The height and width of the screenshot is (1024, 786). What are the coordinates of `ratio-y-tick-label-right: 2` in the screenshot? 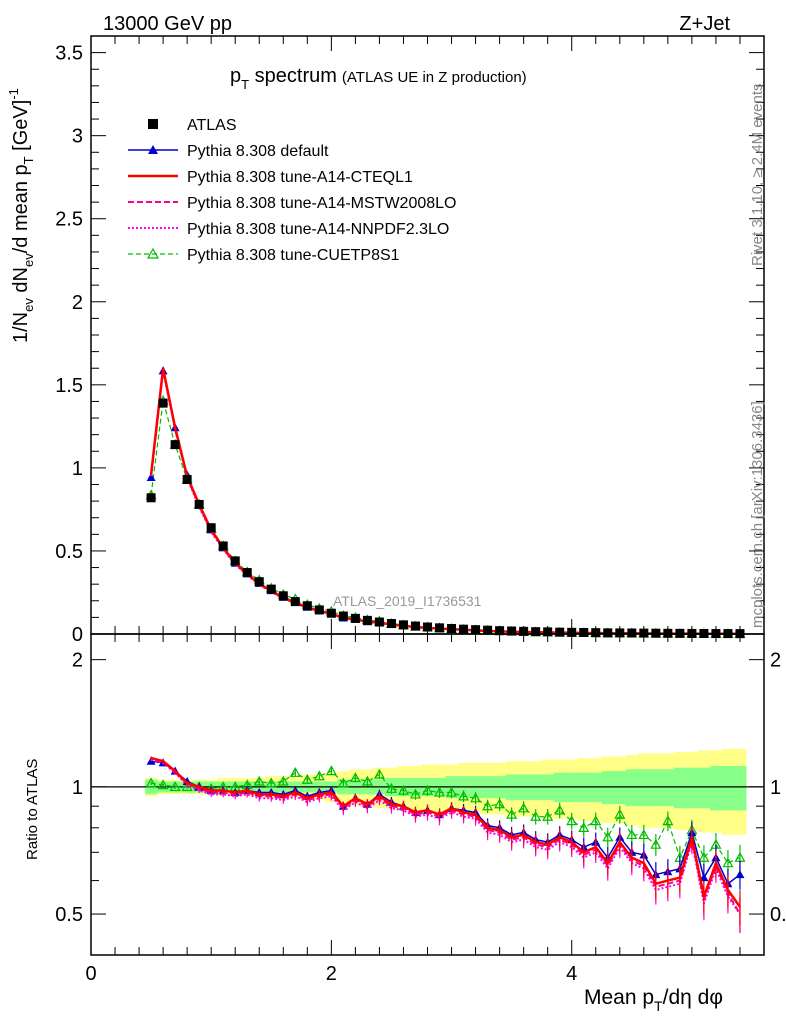 It's located at (775, 661).